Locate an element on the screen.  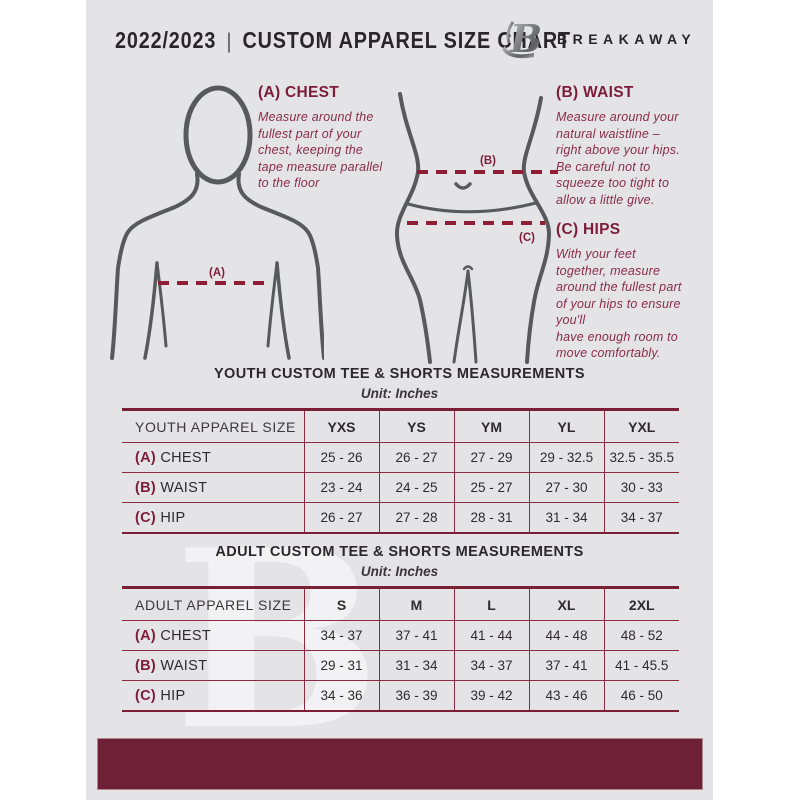
youth-section-title: YOUTH CUSTOM TEE & SHORTS MEASUREMENTS is located at coordinates (399, 374).